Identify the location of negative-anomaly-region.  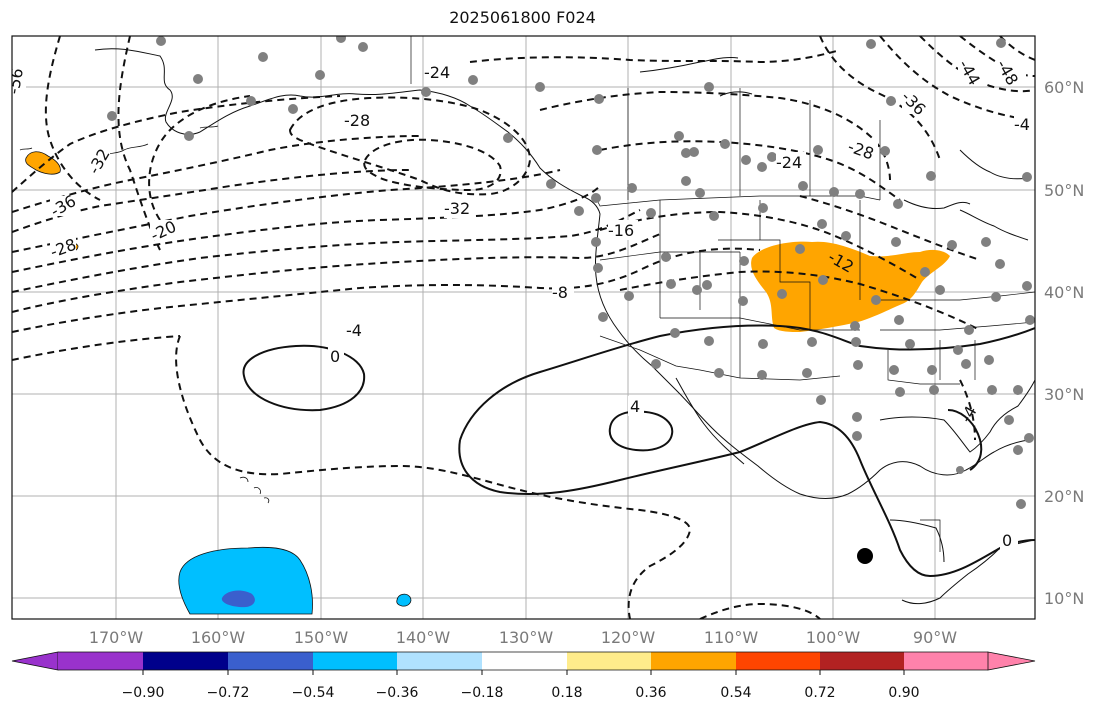
(245, 580).